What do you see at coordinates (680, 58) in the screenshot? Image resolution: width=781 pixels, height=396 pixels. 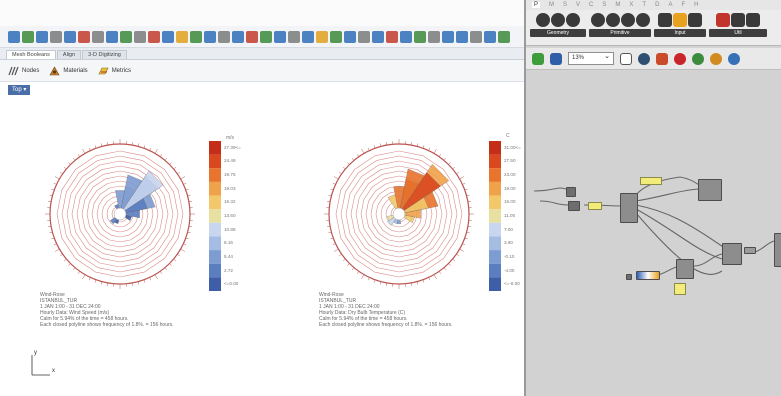 I see `bake-icon` at bounding box center [680, 58].